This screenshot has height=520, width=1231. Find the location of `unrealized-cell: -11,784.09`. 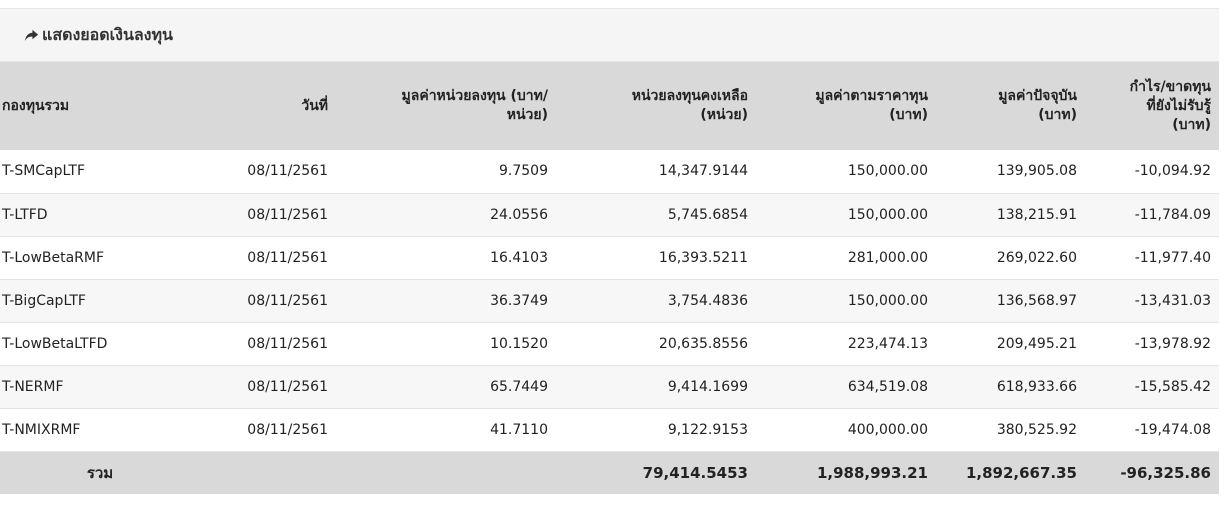

unrealized-cell: -11,784.09 is located at coordinates (1172, 214).